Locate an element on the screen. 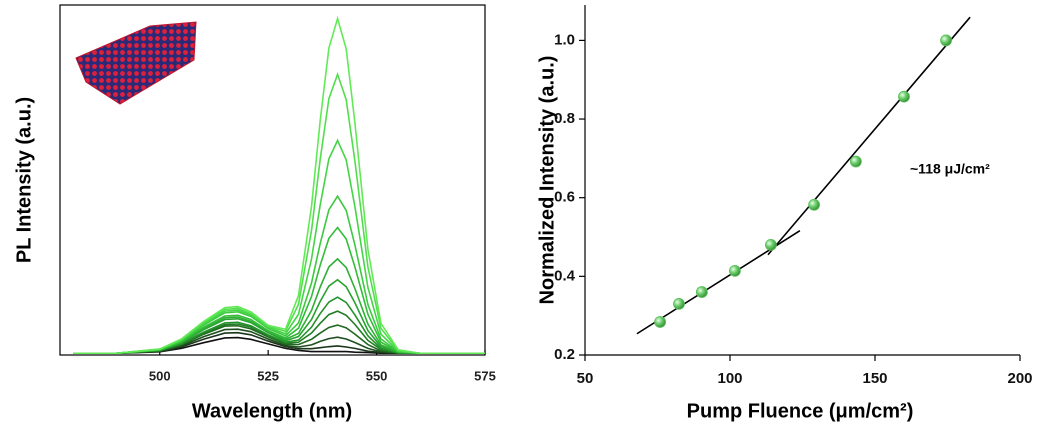  x-tick-label: 525 is located at coordinates (268, 375).